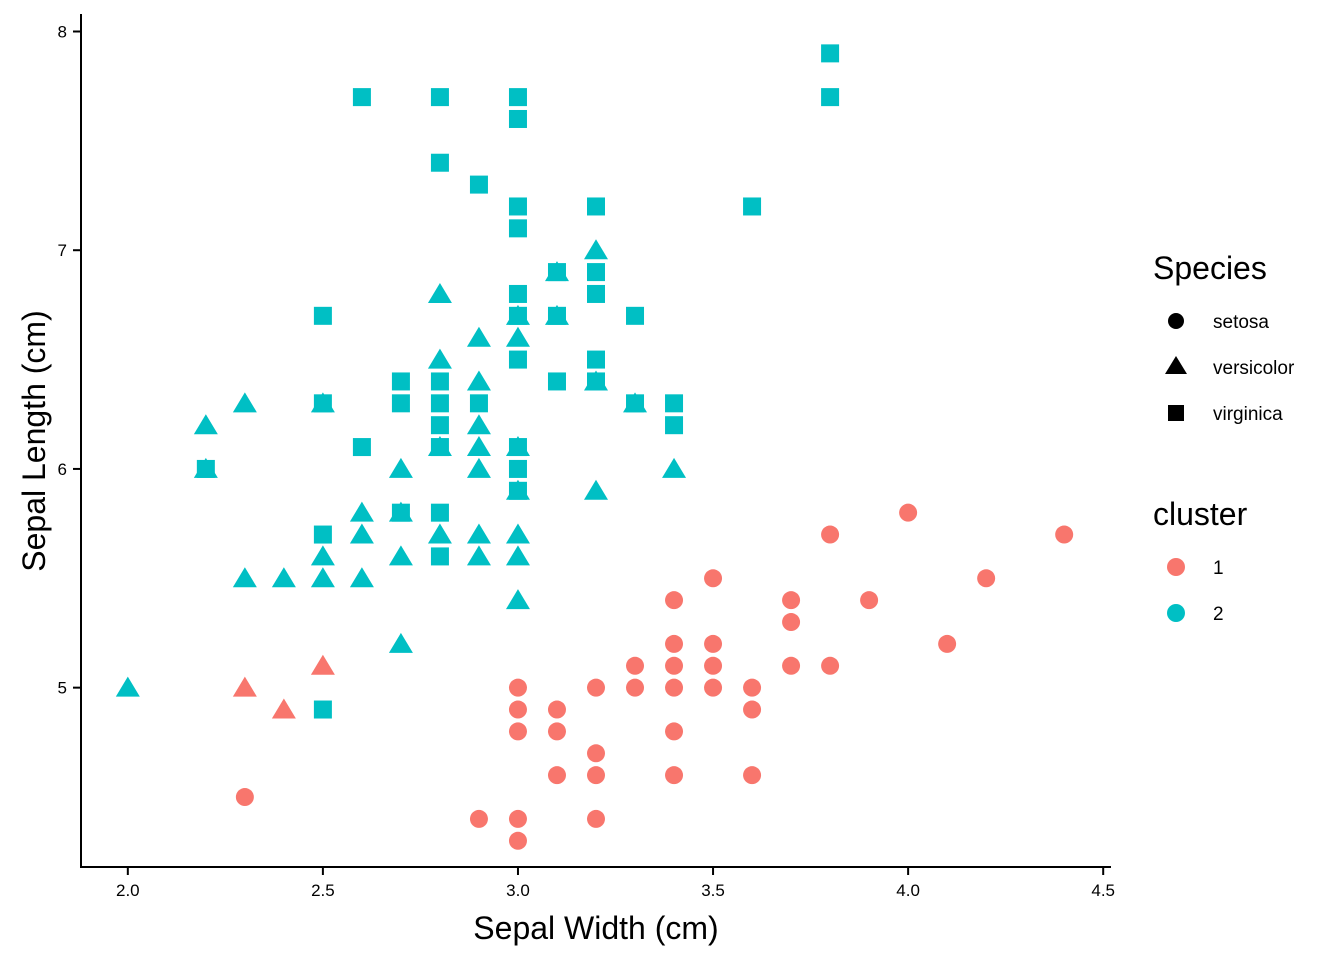 The width and height of the screenshot is (1344, 960). I want to click on legend-label-virginica: virginica, so click(1248, 414).